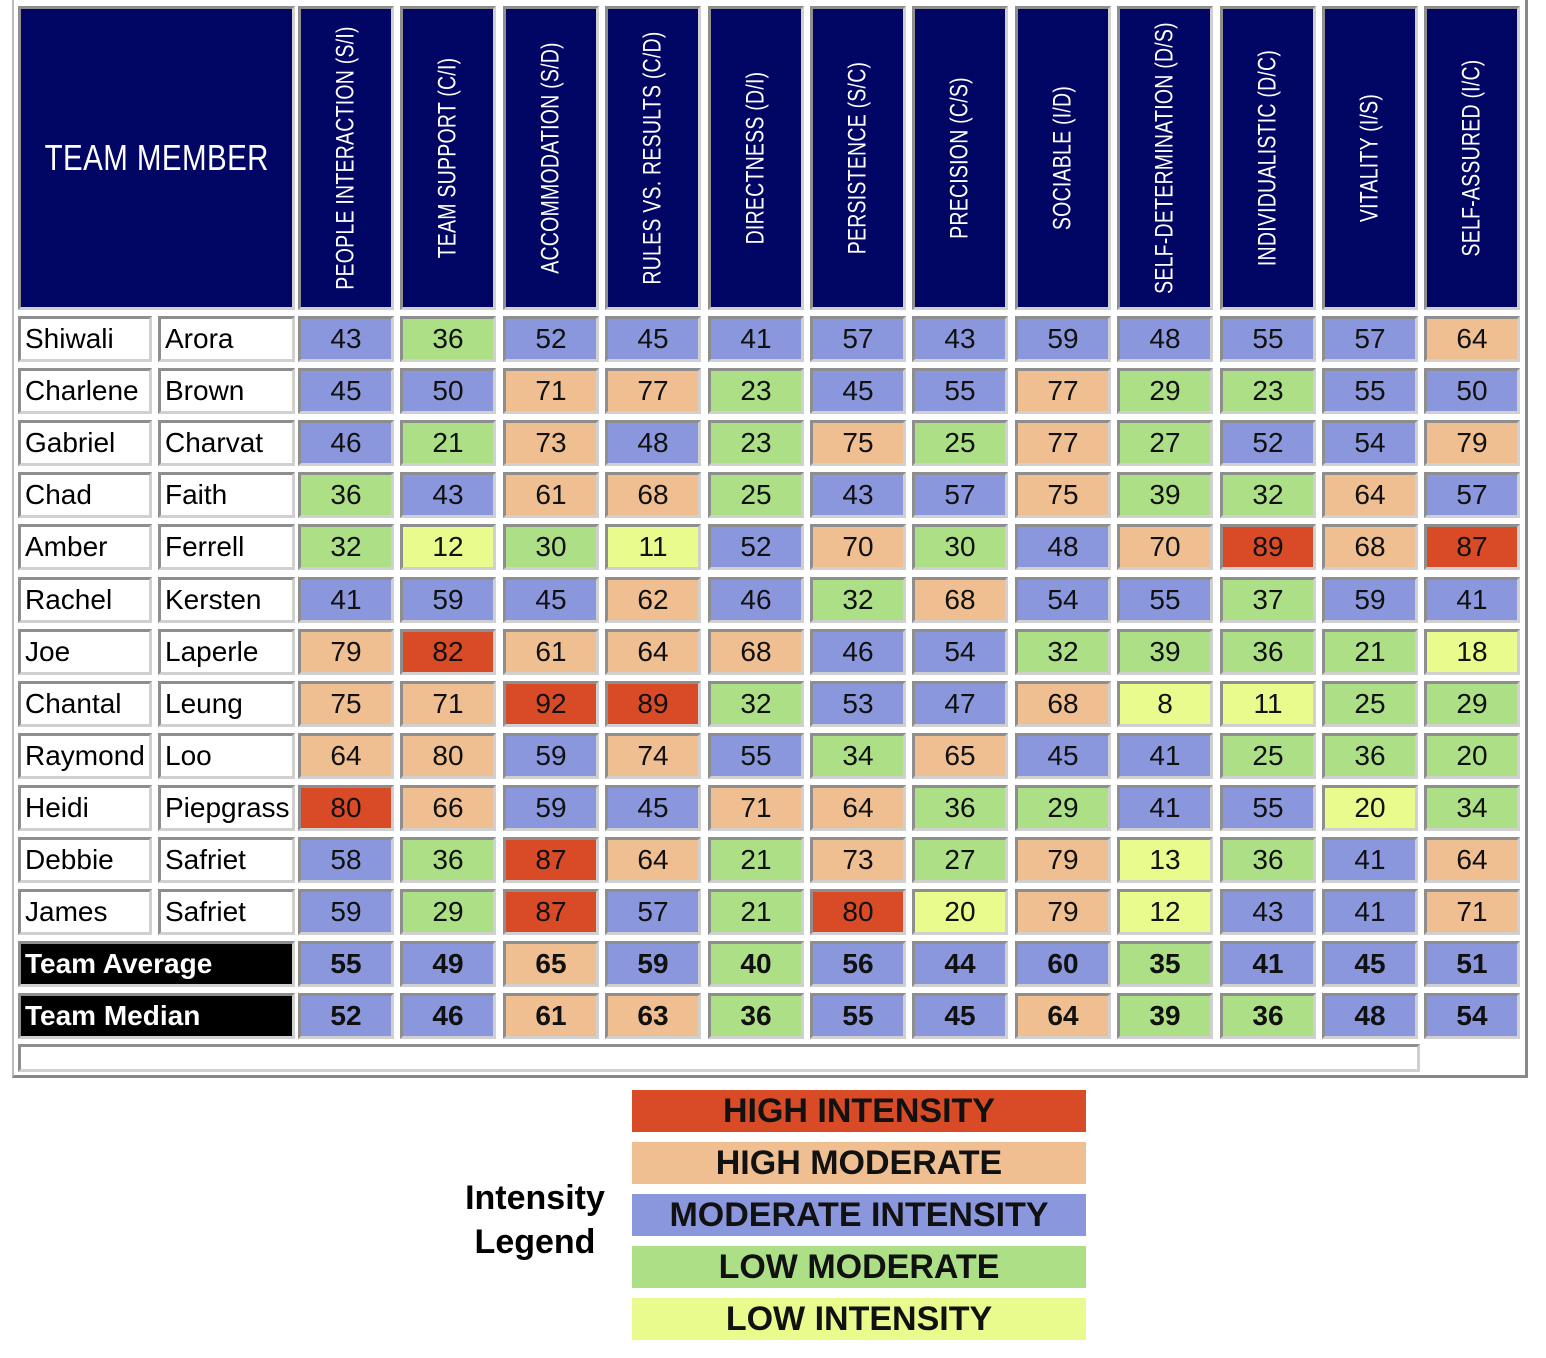 This screenshot has height=1358, width=1546. I want to click on summary-score-cell: 55, so click(858, 1016).